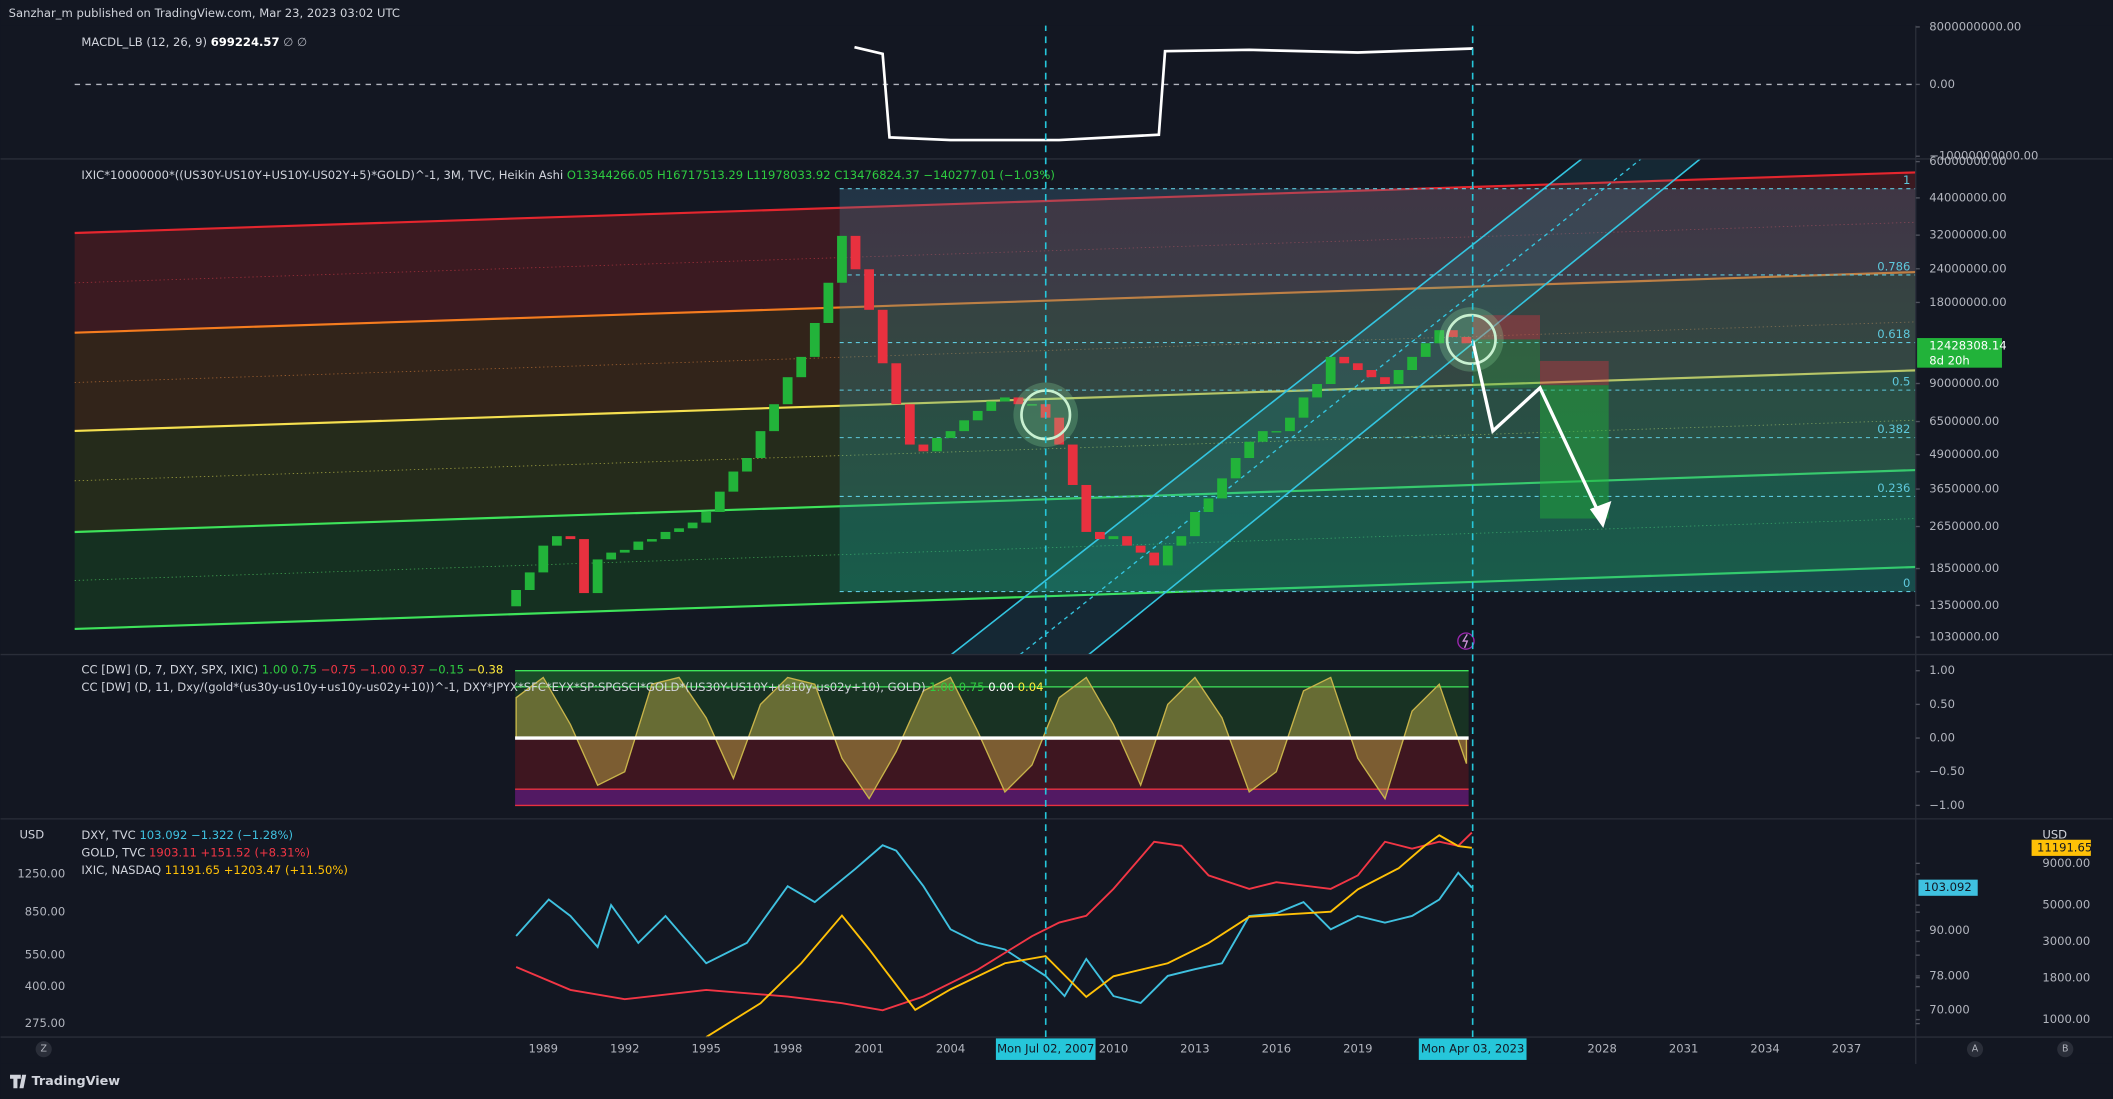 This screenshot has height=1099, width=2113. I want to click on fib-label: 0.618, so click(1893, 334).